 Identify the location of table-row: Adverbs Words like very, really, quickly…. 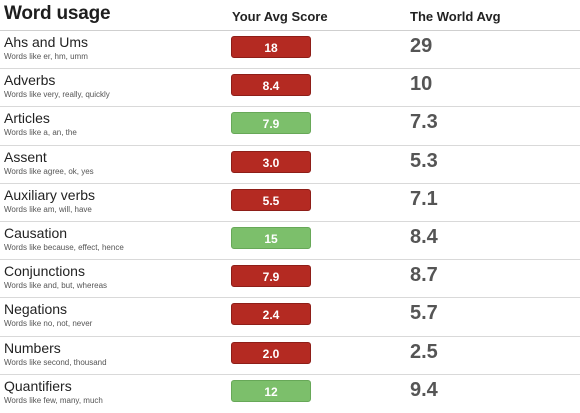
(290, 88).